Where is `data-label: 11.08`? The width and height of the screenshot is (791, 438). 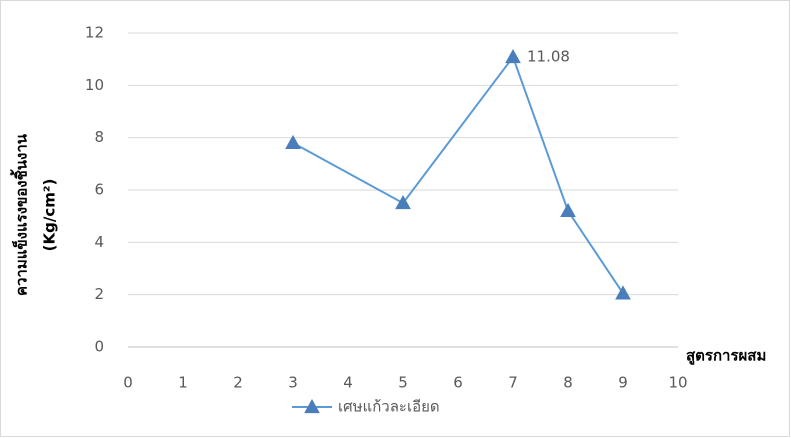
data-label: 11.08 is located at coordinates (548, 57).